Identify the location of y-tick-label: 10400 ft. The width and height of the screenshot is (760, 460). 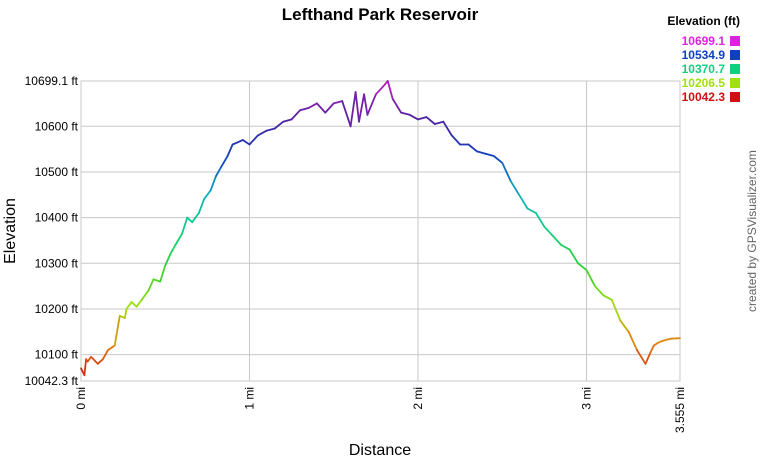
(57, 218).